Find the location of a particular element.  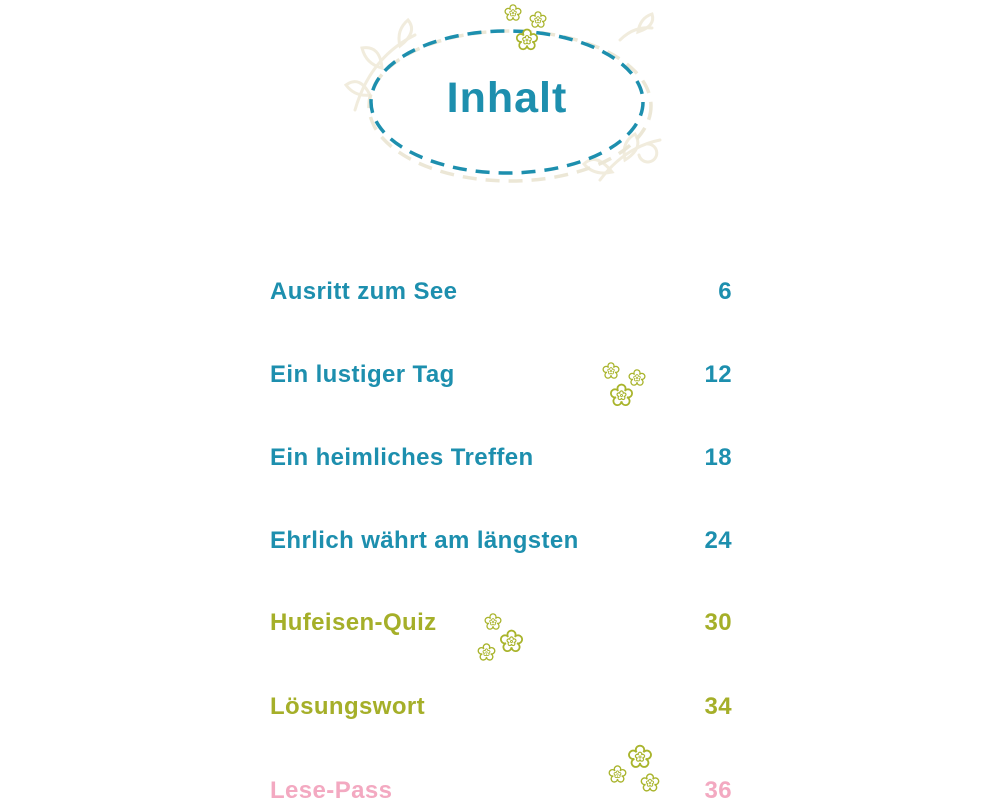

page-number: 6 is located at coordinates (725, 291).